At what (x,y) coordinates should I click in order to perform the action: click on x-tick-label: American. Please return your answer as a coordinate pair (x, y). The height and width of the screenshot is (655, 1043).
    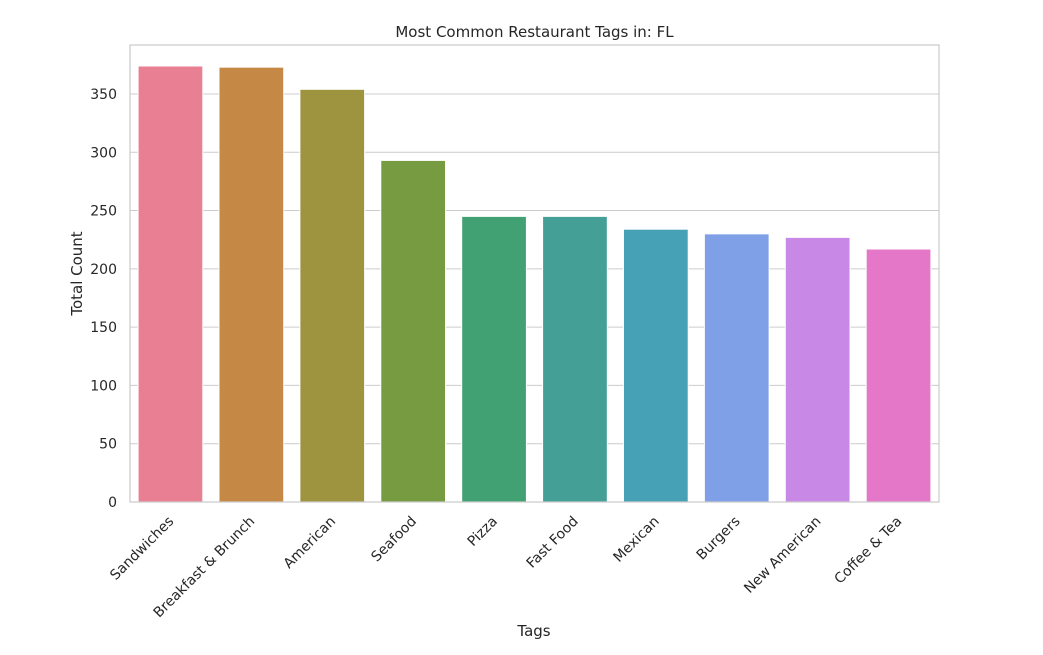
    Looking at the image, I should click on (310, 543).